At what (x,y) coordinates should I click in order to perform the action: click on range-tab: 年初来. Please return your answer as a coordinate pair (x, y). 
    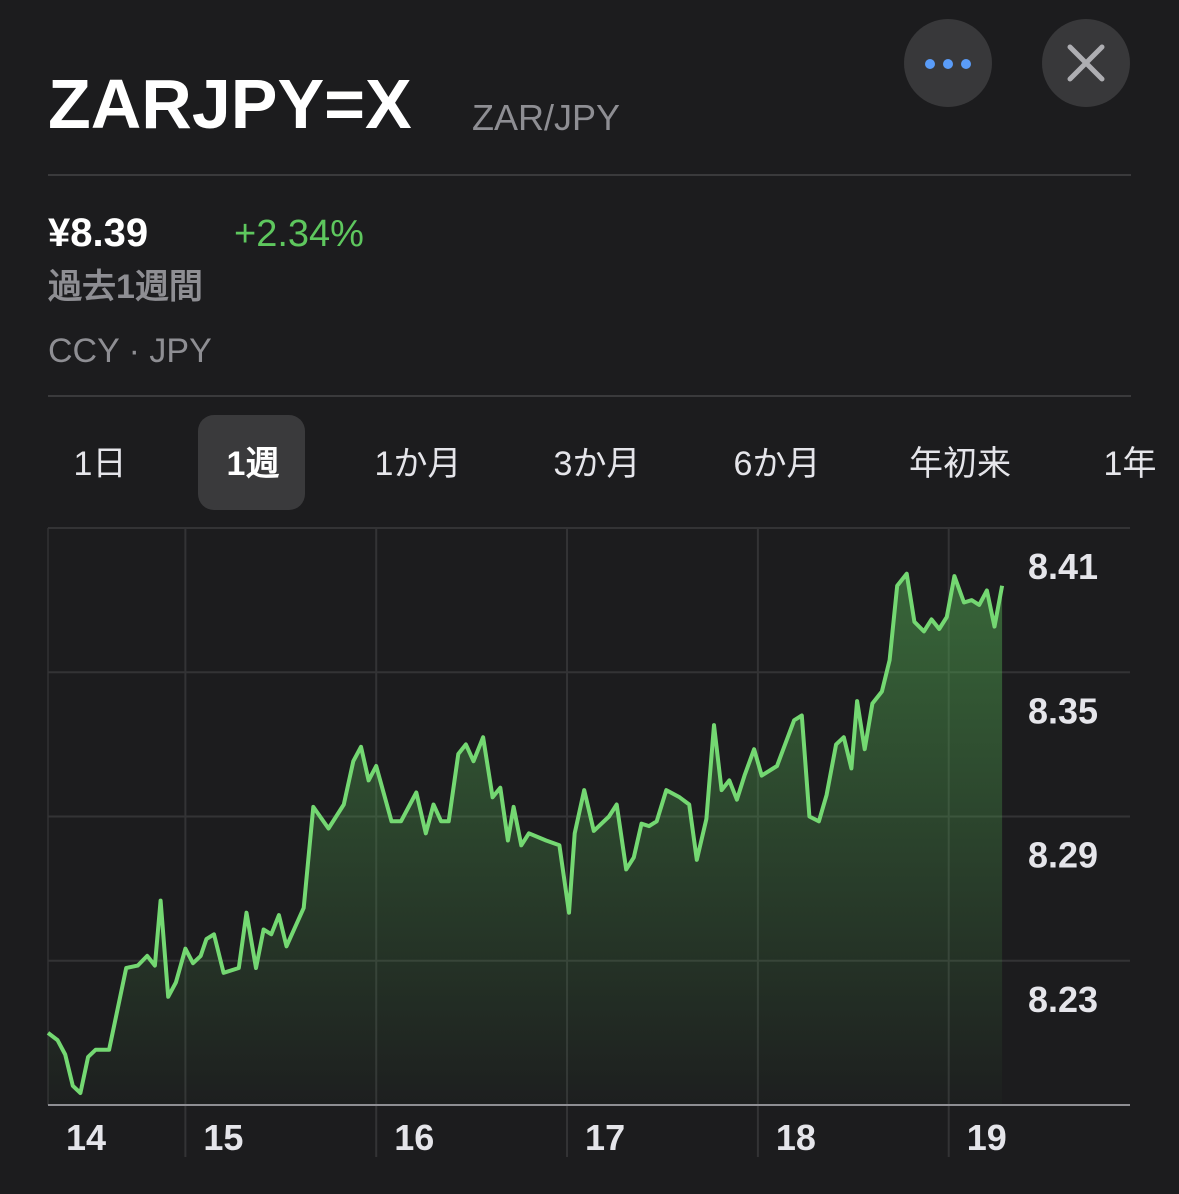
    Looking at the image, I should click on (960, 464).